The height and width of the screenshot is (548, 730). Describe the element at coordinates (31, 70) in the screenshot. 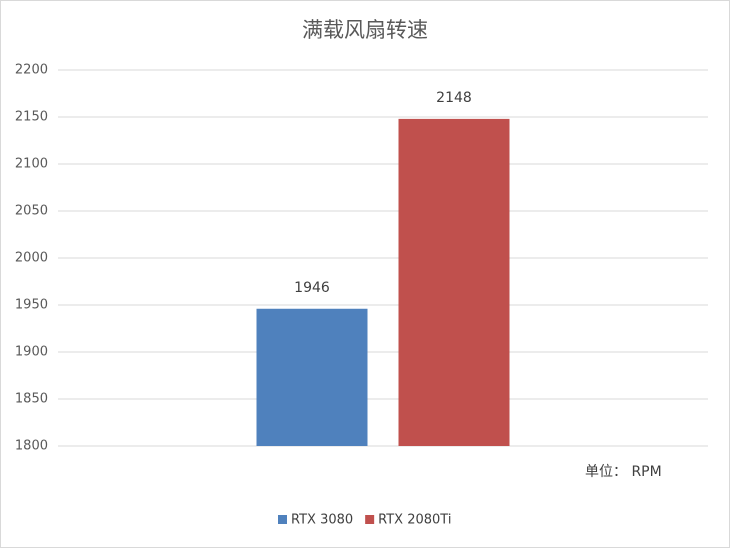

I see `y-tick-label: 2200` at that location.